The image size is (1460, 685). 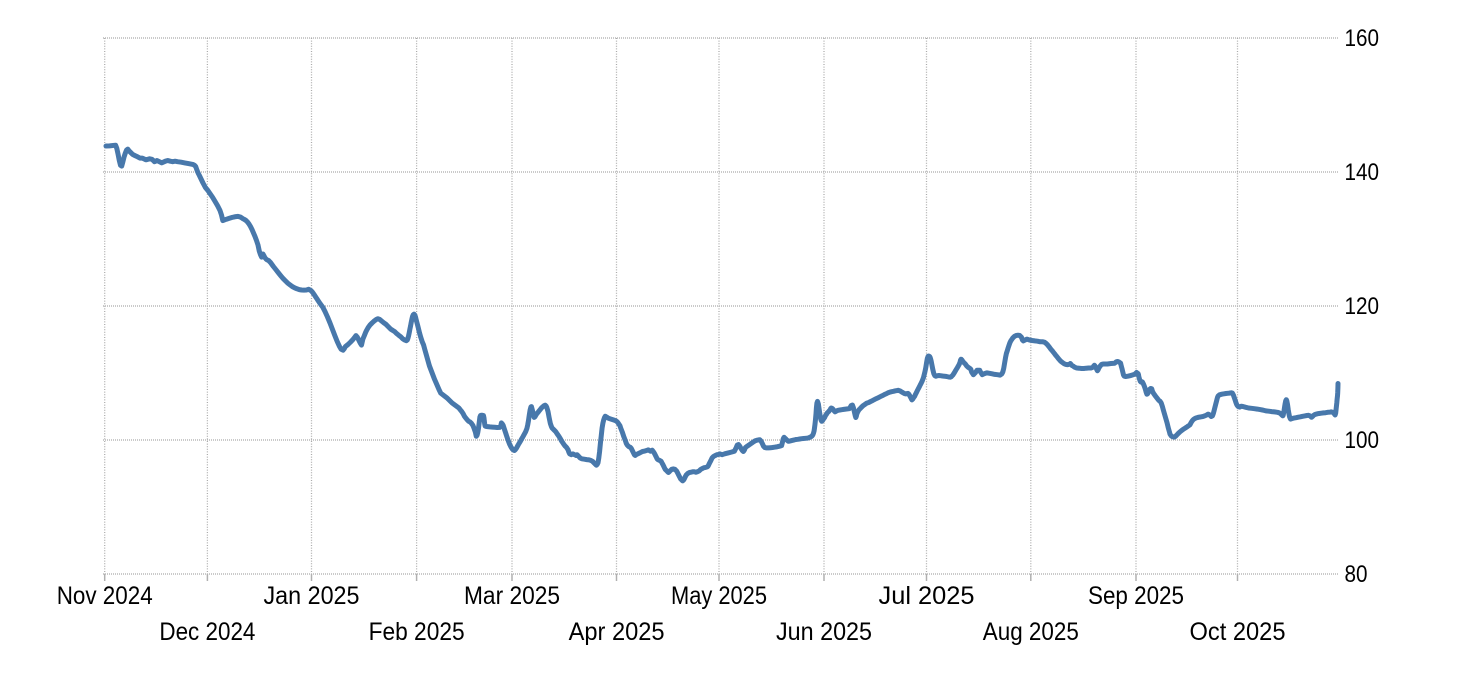 I want to click on svg-text: 140, so click(x=1362, y=172).